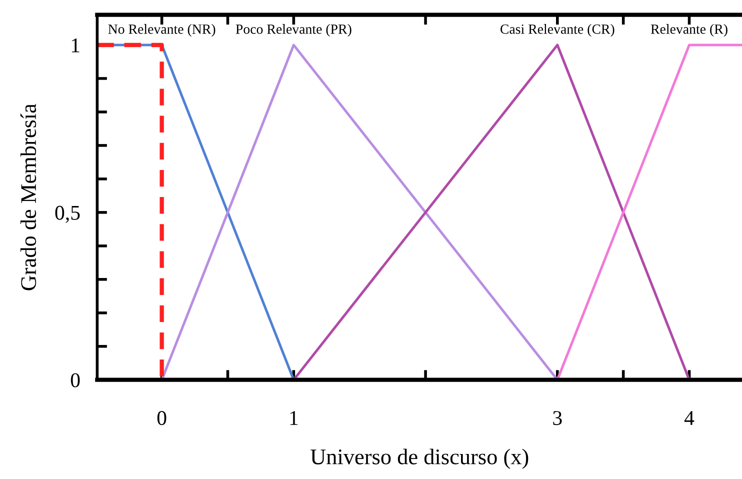  What do you see at coordinates (161, 418) in the screenshot?
I see `x-tick-label: 0` at bounding box center [161, 418].